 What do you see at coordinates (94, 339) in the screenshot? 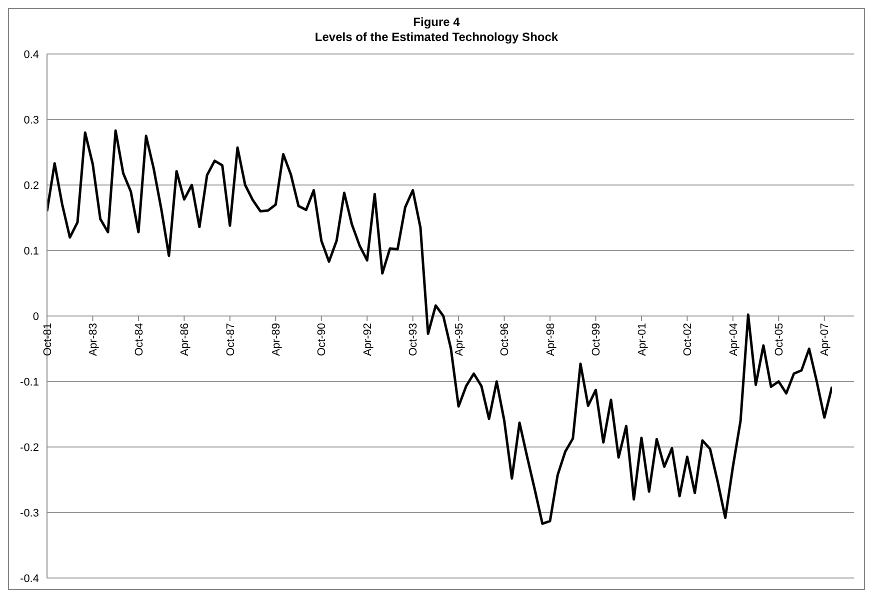
I see `x-tick-label: Apr-83` at bounding box center [94, 339].